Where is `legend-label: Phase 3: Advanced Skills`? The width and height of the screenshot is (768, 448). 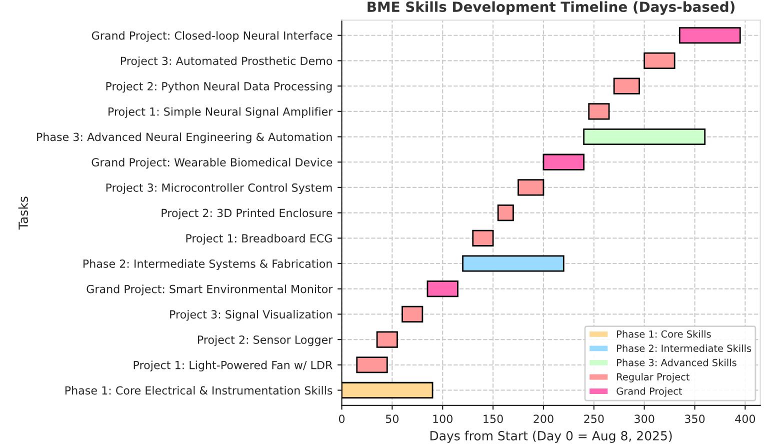
legend-label: Phase 3: Advanced Skills is located at coordinates (676, 362).